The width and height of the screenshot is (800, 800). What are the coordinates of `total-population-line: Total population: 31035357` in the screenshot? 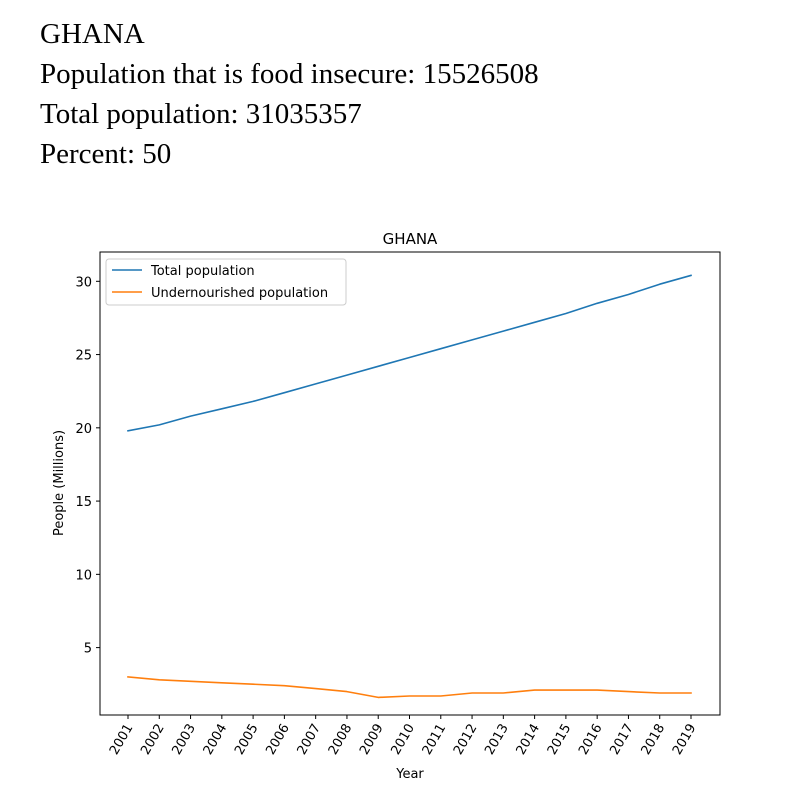 It's located at (201, 114).